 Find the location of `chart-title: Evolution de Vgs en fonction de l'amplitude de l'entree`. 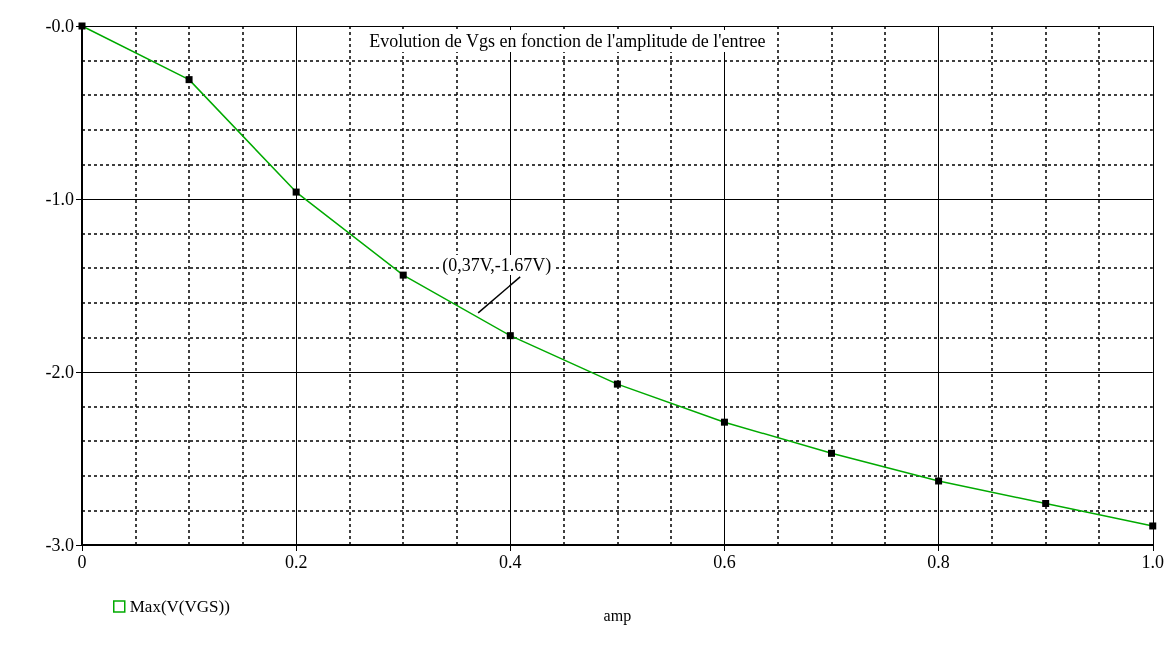

chart-title: Evolution de Vgs en fonction de l'amplitude de l'entree is located at coordinates (567, 41).